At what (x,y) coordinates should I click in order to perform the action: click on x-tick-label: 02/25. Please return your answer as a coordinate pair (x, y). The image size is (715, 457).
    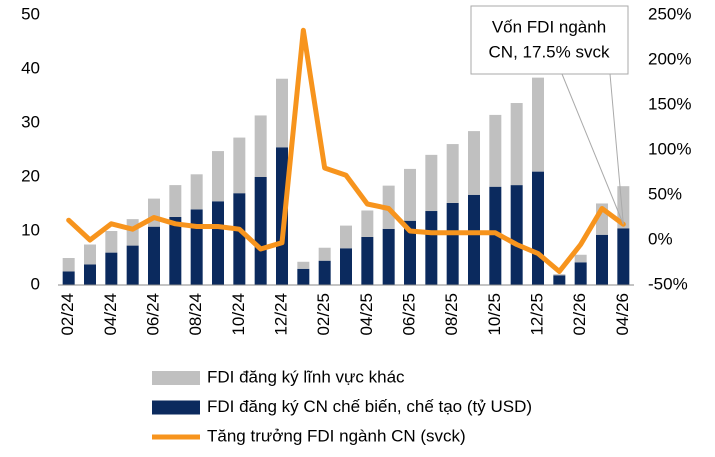
    Looking at the image, I should click on (323, 314).